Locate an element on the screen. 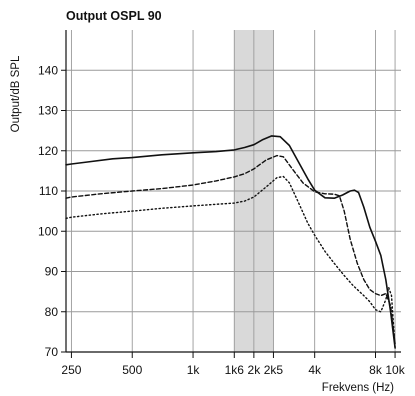  y-tick-label: 100 is located at coordinates (48, 231).